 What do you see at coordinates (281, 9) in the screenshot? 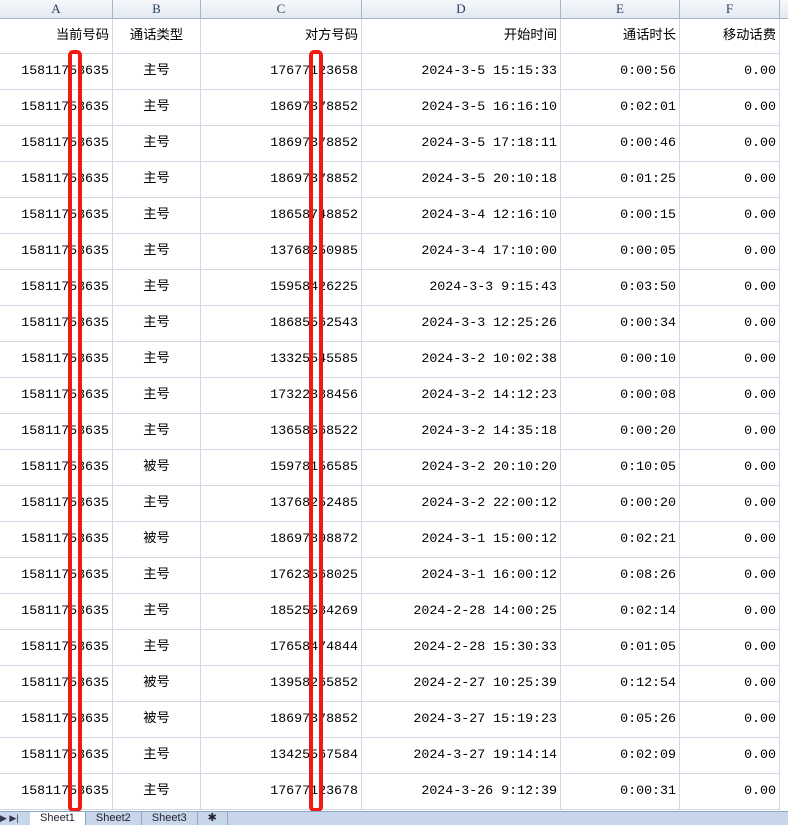
I see `column-header-c: C` at bounding box center [281, 9].